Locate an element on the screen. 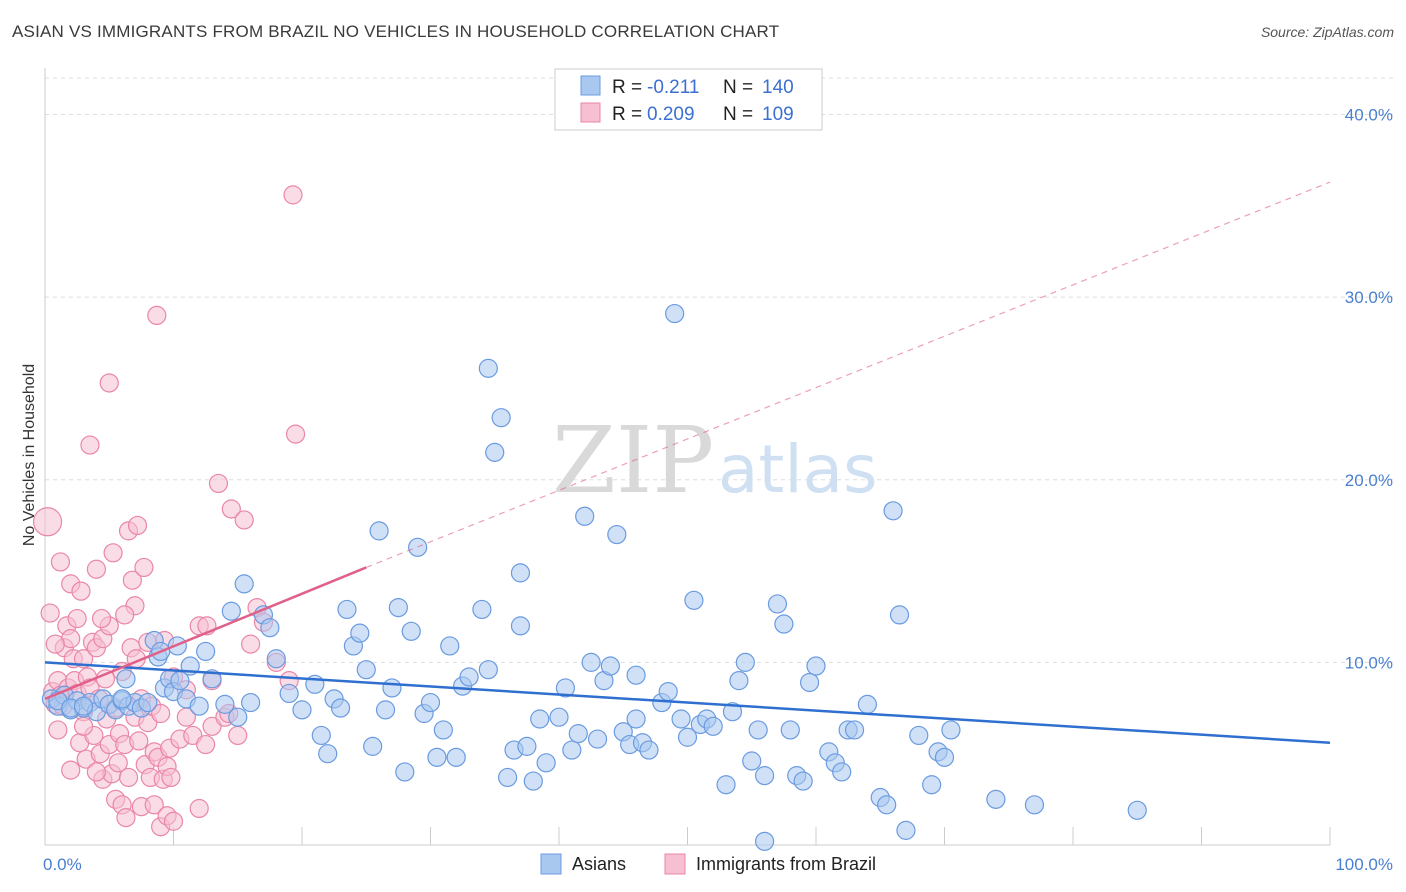 The width and height of the screenshot is (1406, 892). bottom-legend: Asians Immigrants from Brazil is located at coordinates (708, 864).